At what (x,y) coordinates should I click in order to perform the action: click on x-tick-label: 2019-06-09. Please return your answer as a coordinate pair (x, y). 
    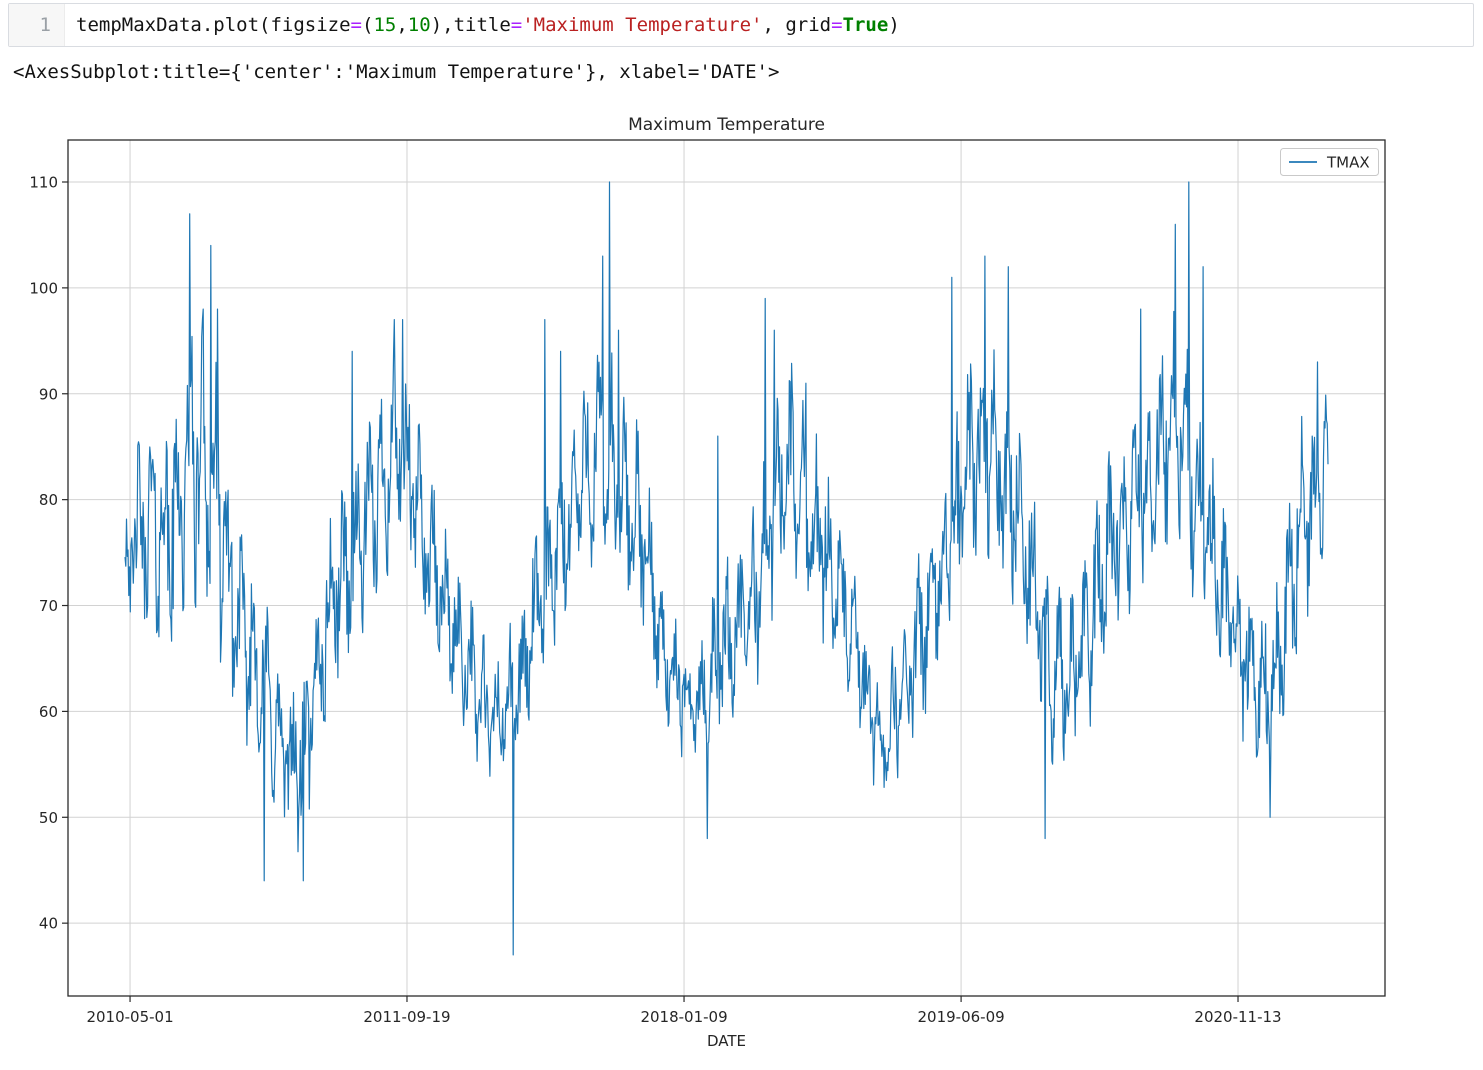
    Looking at the image, I should click on (960, 1017).